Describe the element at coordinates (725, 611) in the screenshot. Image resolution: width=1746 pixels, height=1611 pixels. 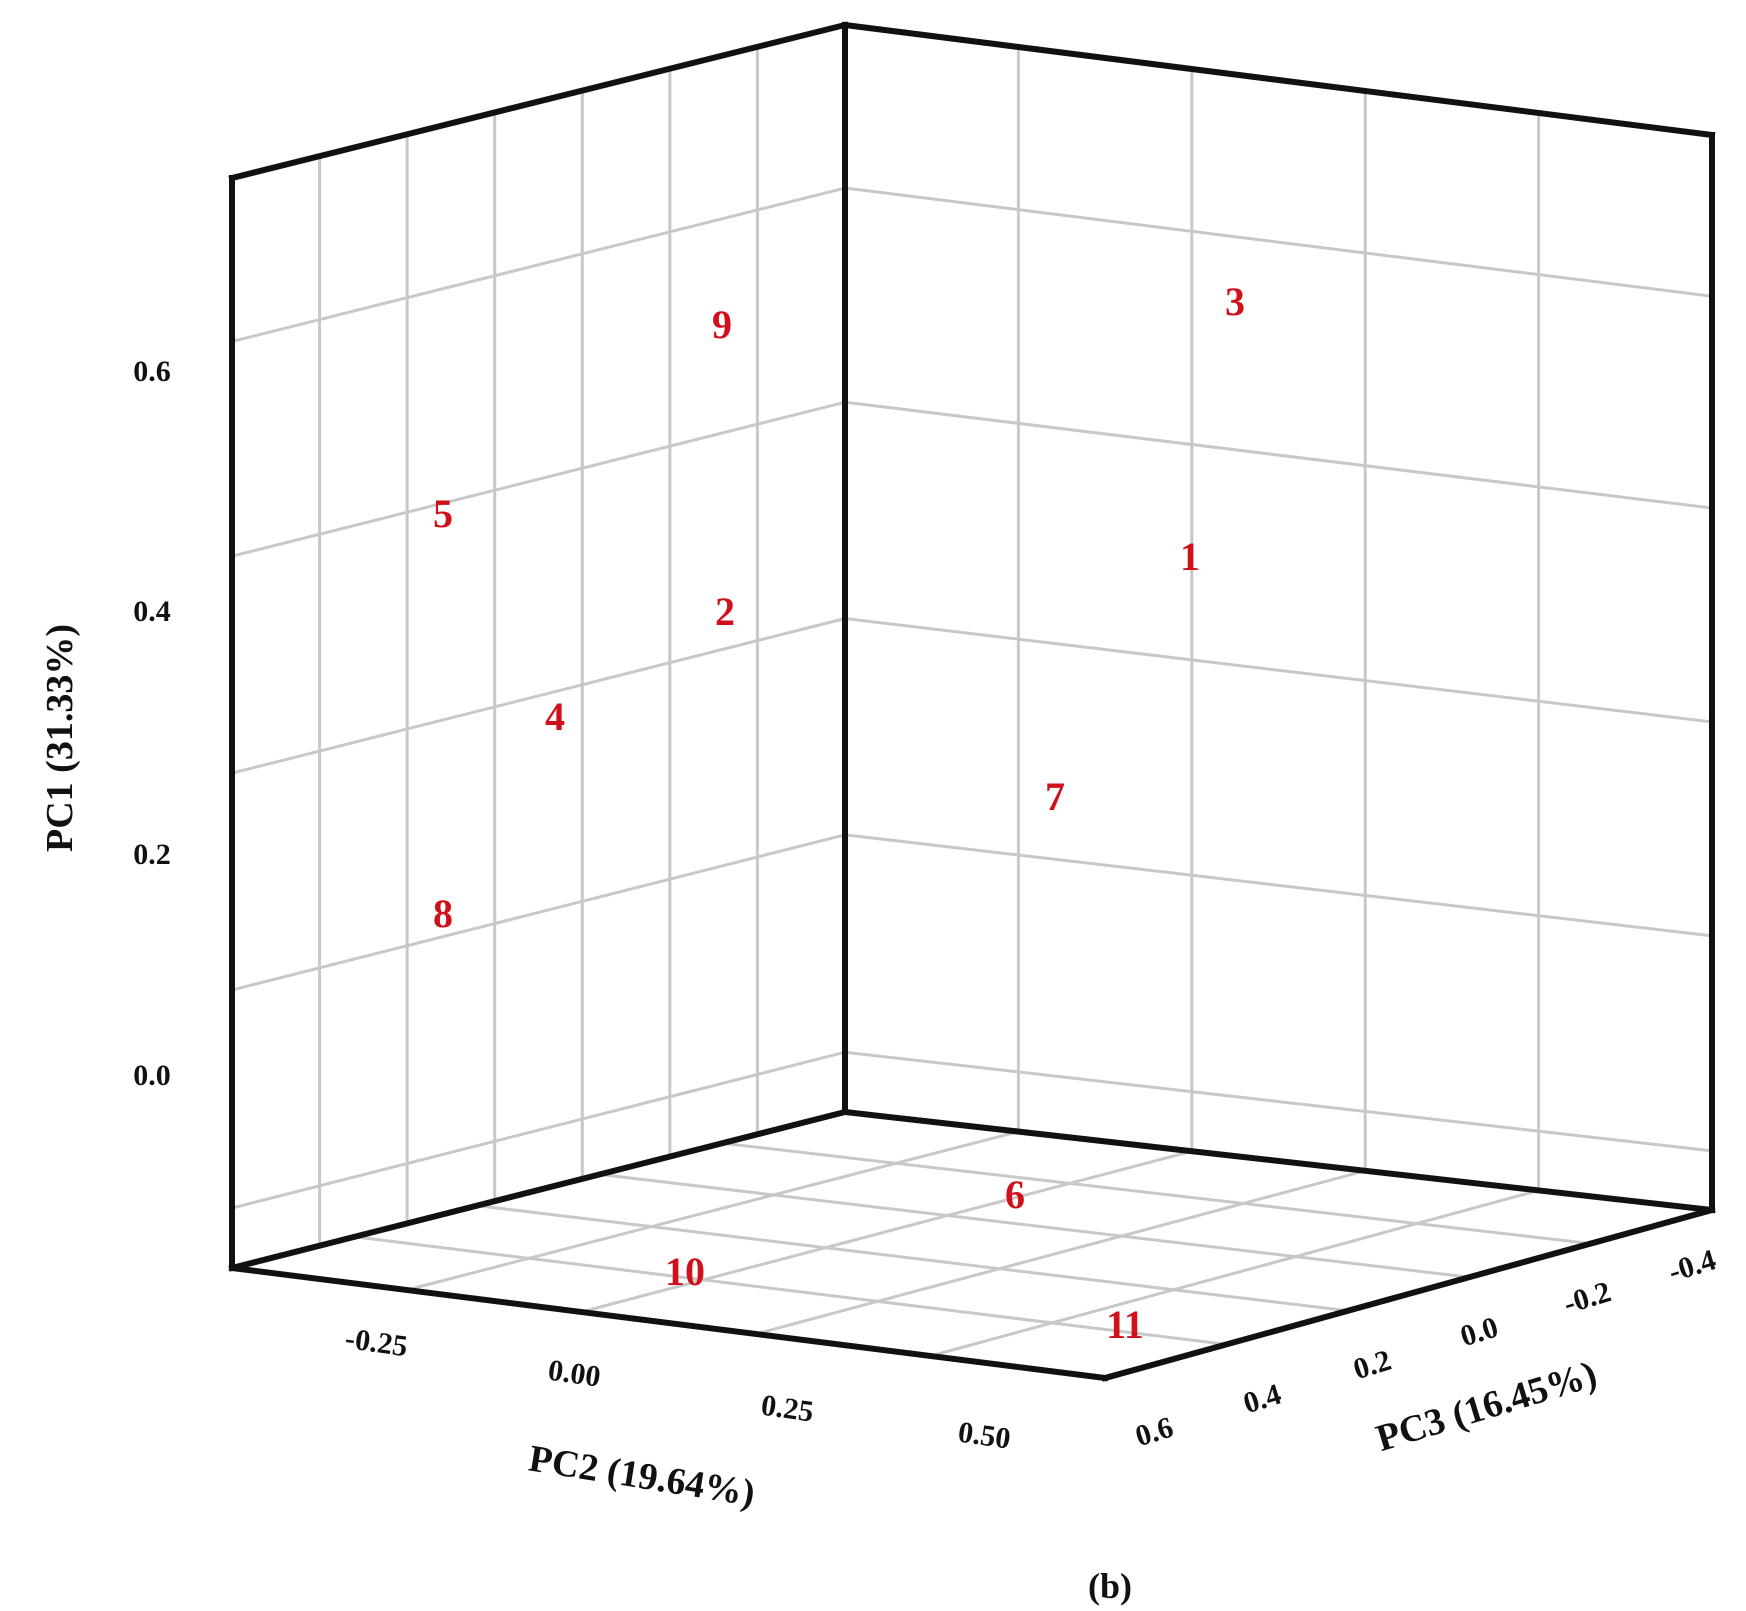
I see `point-label-2: 2` at that location.